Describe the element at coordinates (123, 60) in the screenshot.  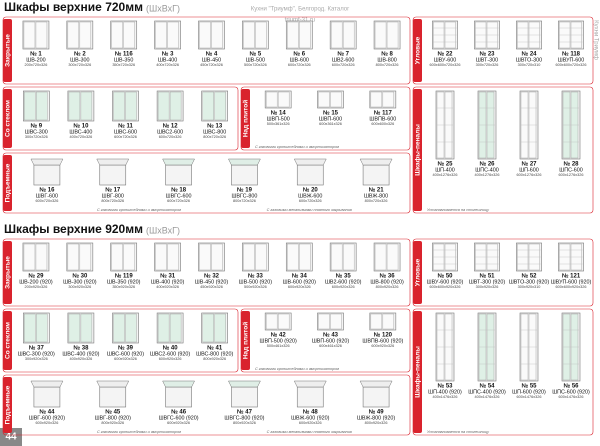
I see `item-name: ШВ-350` at that location.